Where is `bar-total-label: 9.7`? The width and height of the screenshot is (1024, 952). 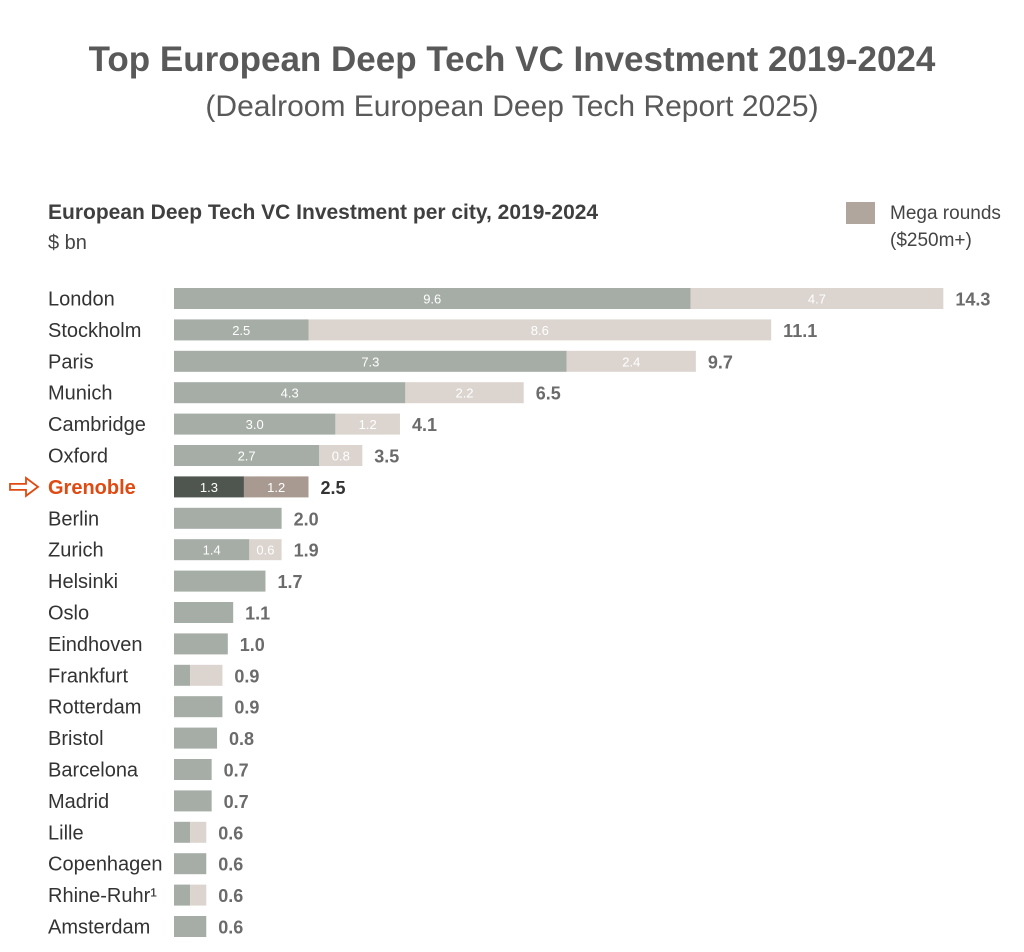
bar-total-label: 9.7 is located at coordinates (720, 362).